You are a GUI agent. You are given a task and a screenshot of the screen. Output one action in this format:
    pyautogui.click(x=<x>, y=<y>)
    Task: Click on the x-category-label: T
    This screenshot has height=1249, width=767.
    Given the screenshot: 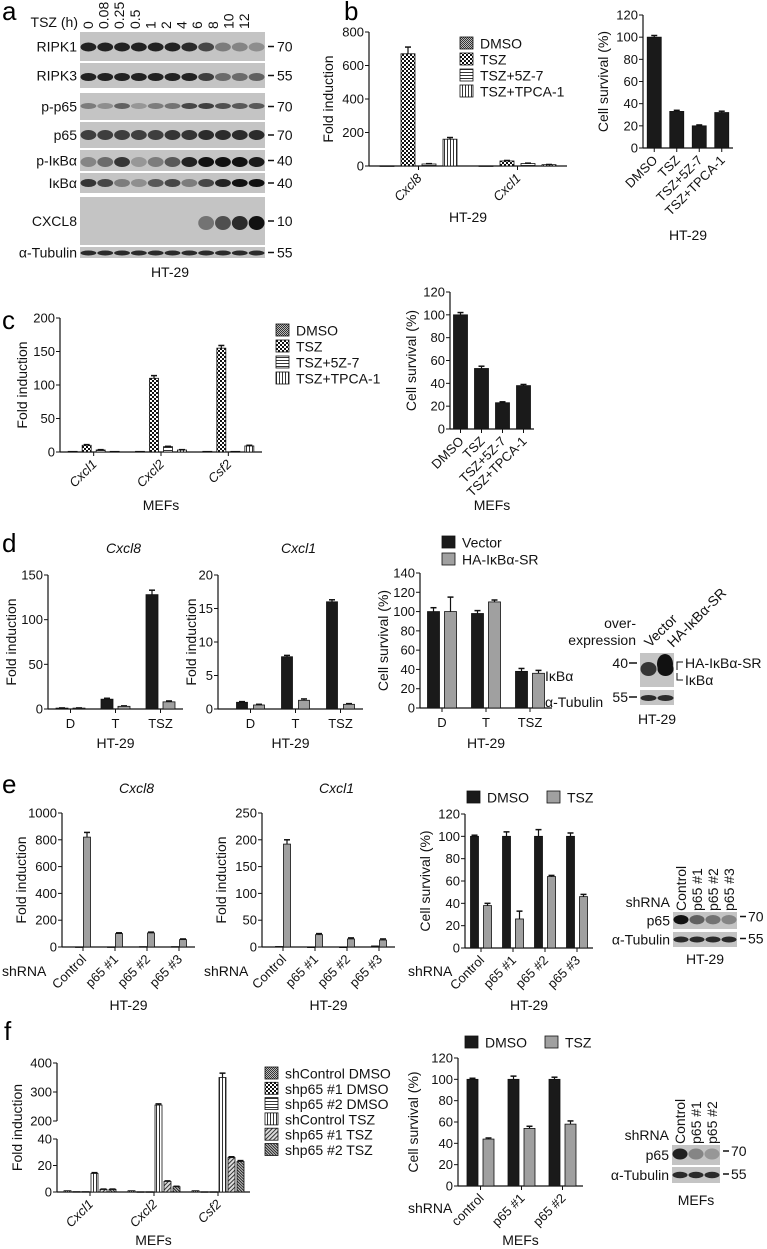 What is the action you would take?
    pyautogui.click(x=296, y=723)
    